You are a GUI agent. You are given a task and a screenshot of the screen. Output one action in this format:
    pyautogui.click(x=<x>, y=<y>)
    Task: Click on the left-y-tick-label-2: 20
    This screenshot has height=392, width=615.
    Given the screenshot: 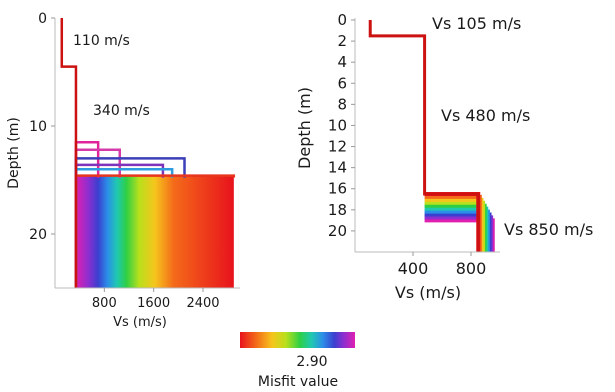 What is the action you would take?
    pyautogui.click(x=38, y=235)
    